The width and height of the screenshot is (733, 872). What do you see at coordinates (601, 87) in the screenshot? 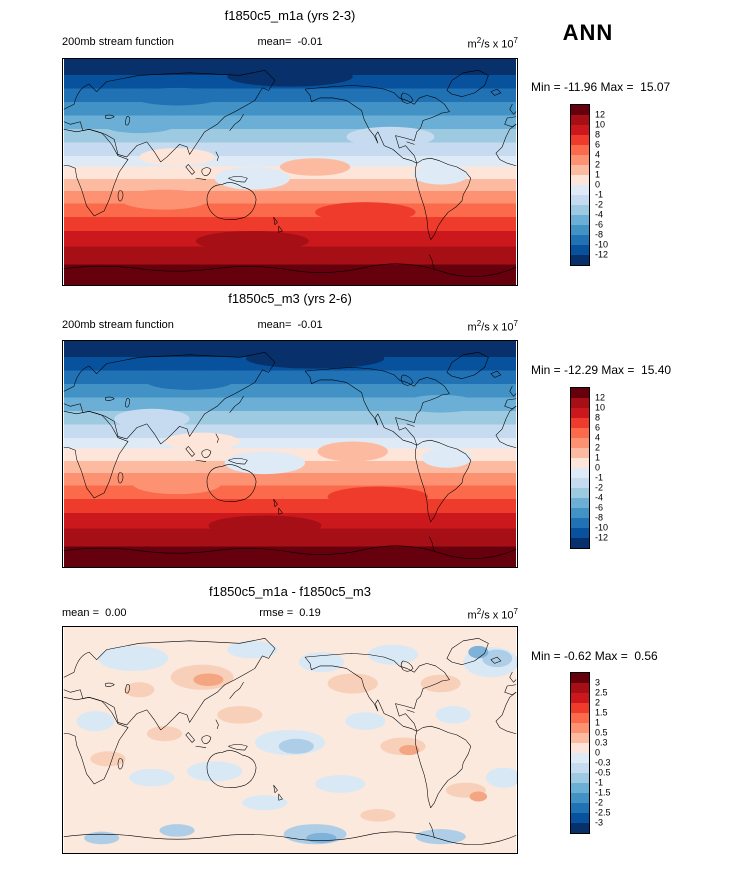
I see `panel-1-minmax-label: Min = -11.96 Max = 15.07` at bounding box center [601, 87].